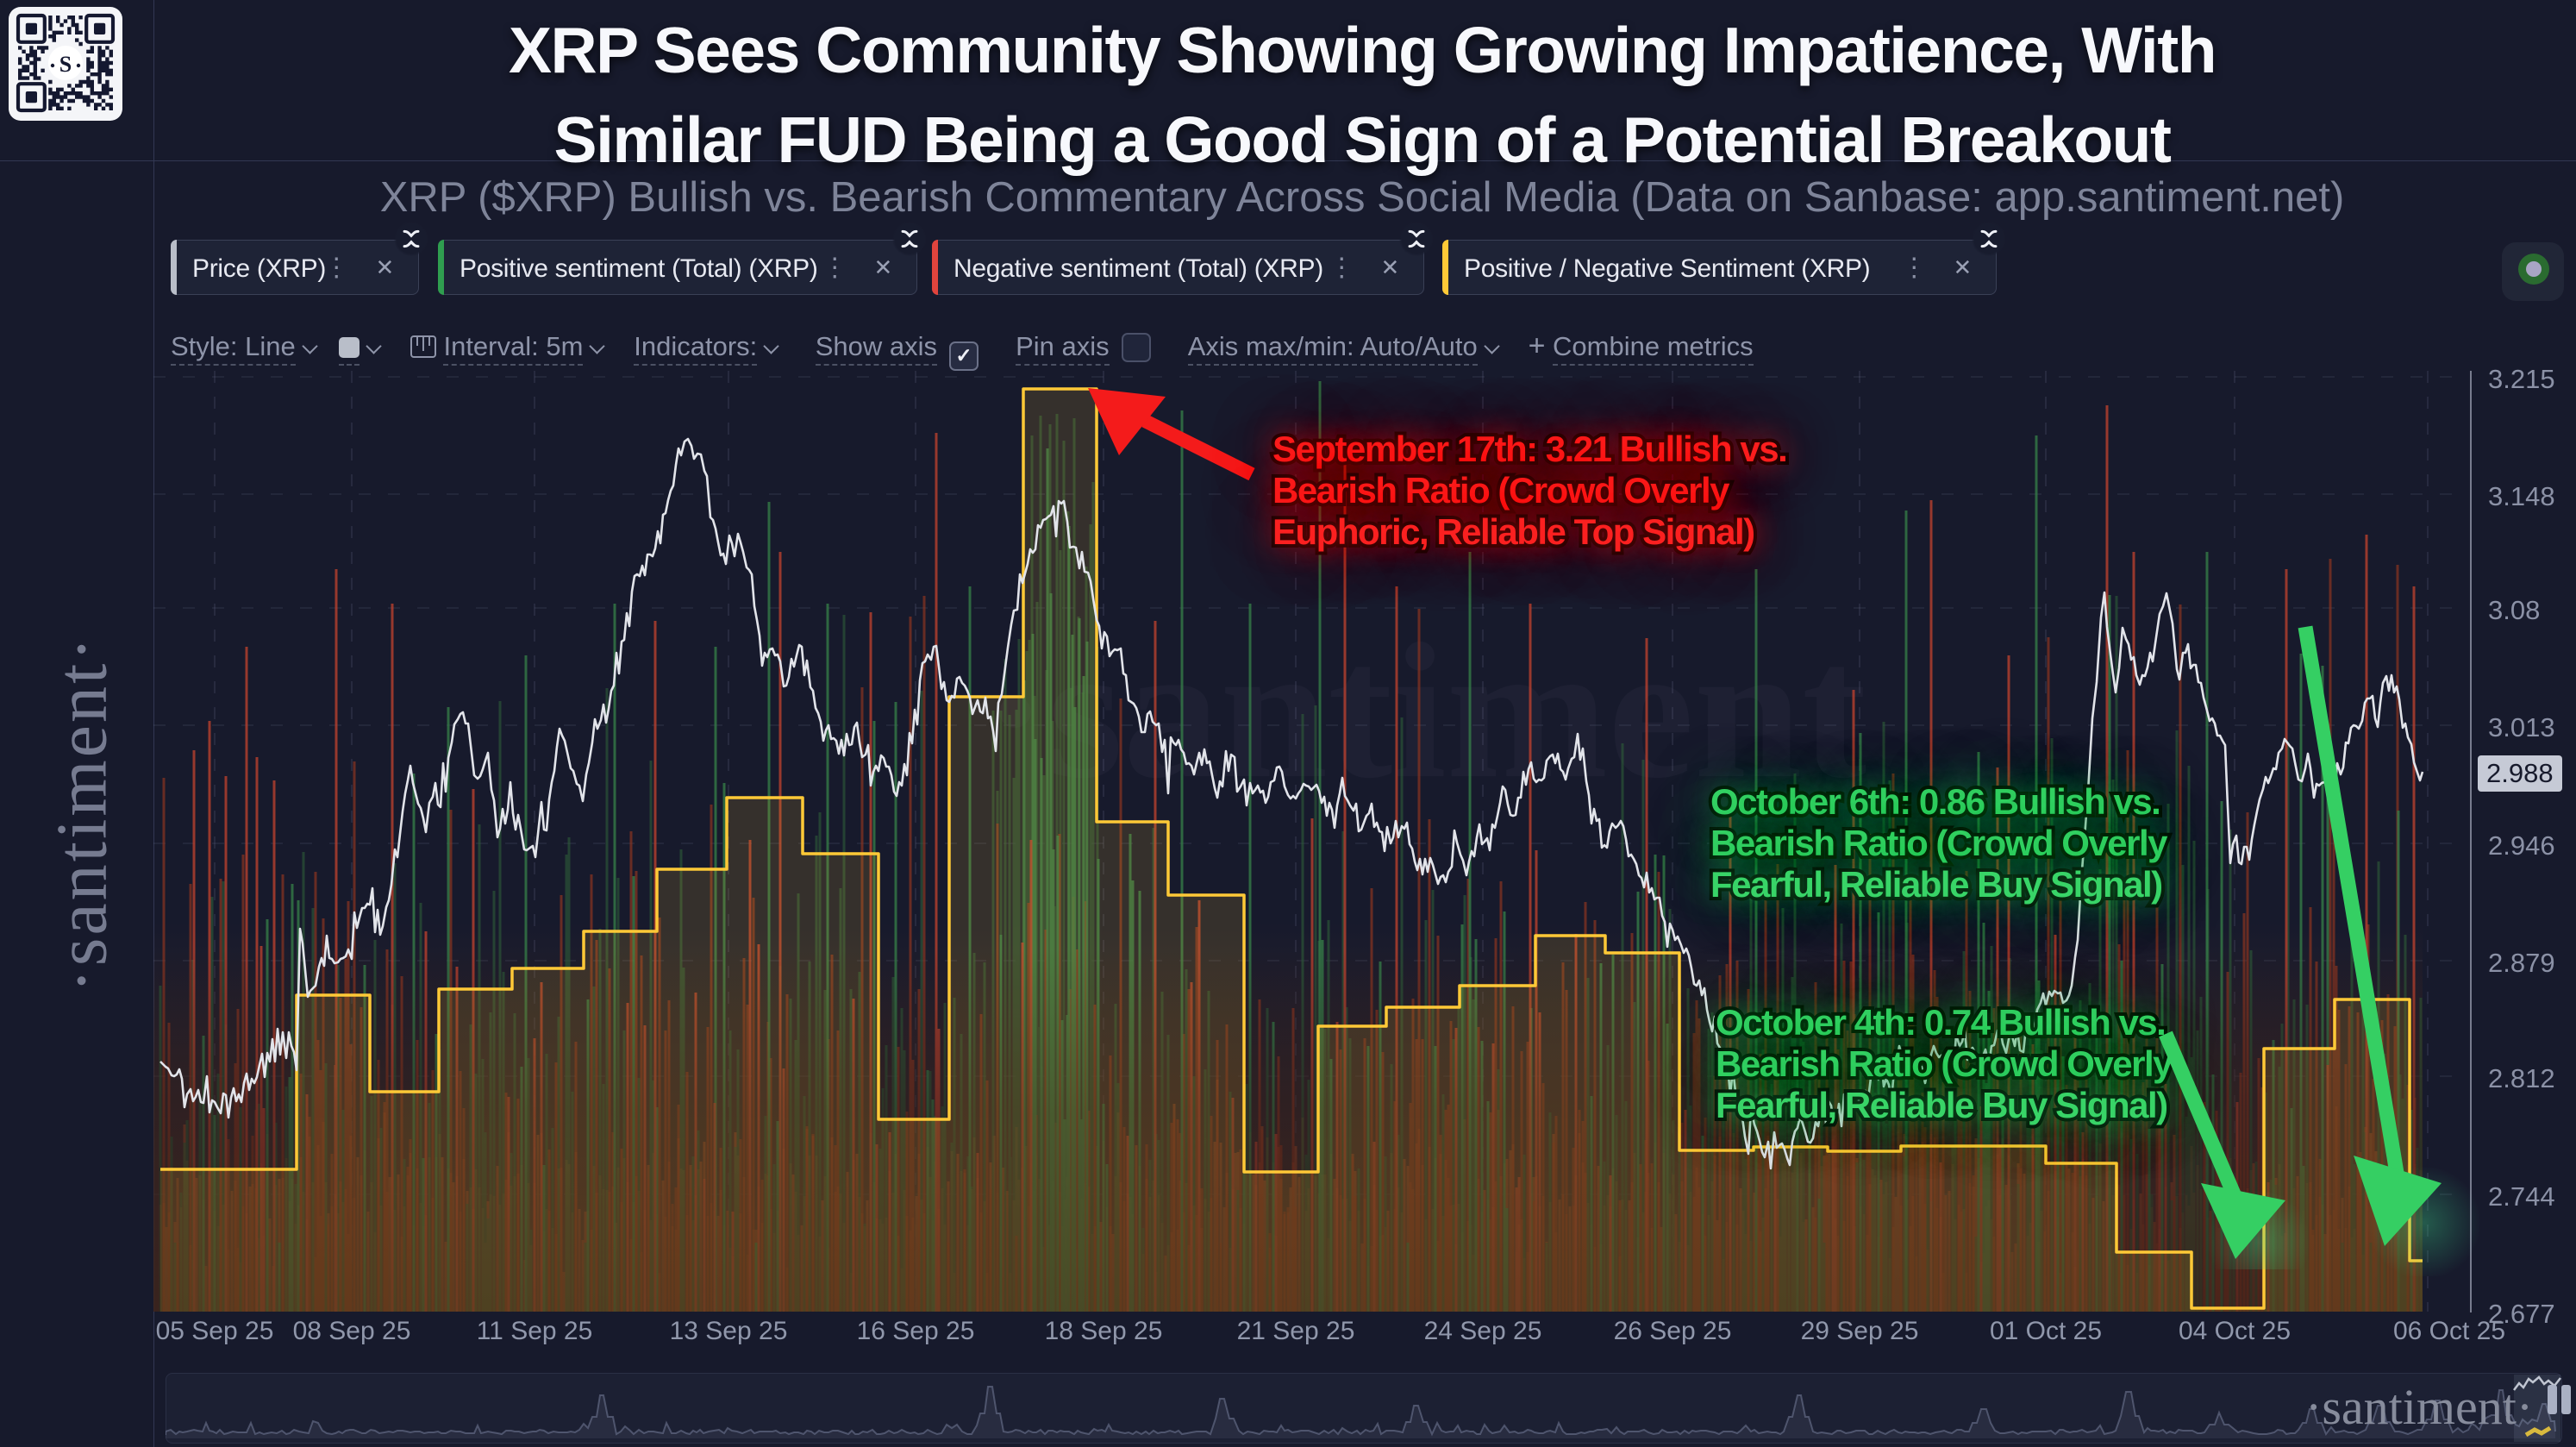  What do you see at coordinates (65, 65) in the screenshot?
I see `svg-text: S` at bounding box center [65, 65].